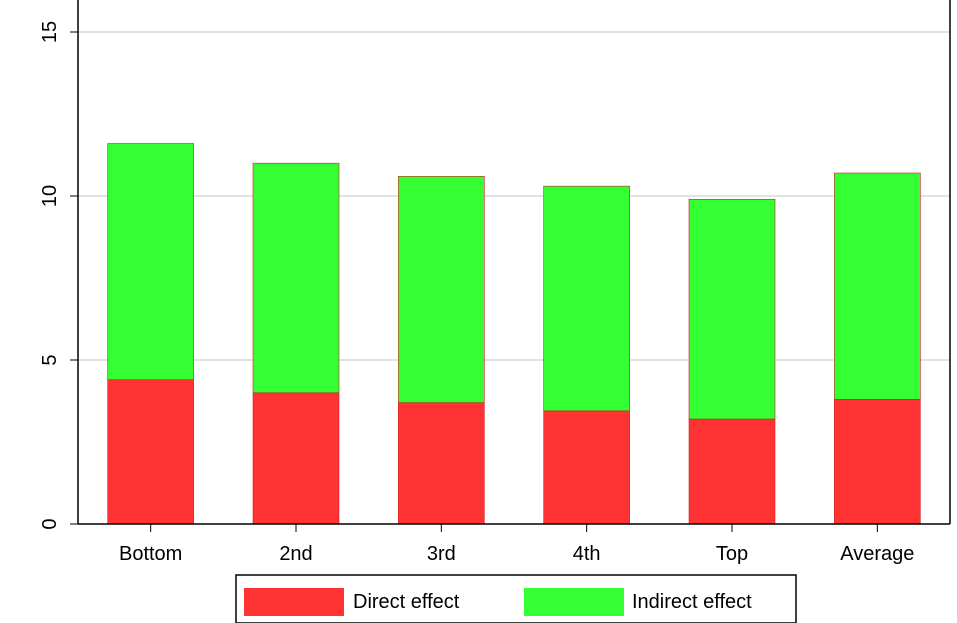  What do you see at coordinates (692, 602) in the screenshot?
I see `legend-label-indirect: Indirect effect` at bounding box center [692, 602].